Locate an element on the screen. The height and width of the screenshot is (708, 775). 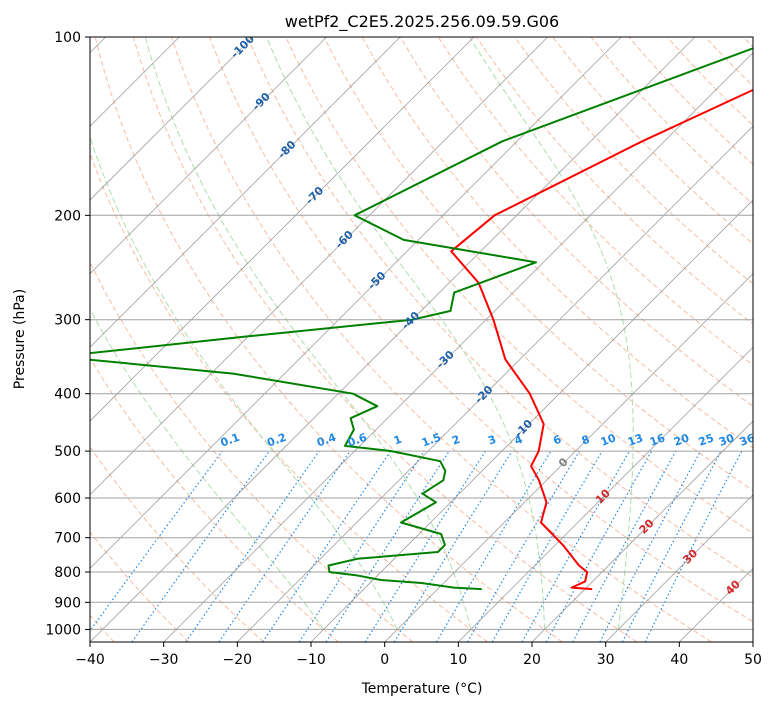
mixing-ratio-label: 30 is located at coordinates (726, 440).